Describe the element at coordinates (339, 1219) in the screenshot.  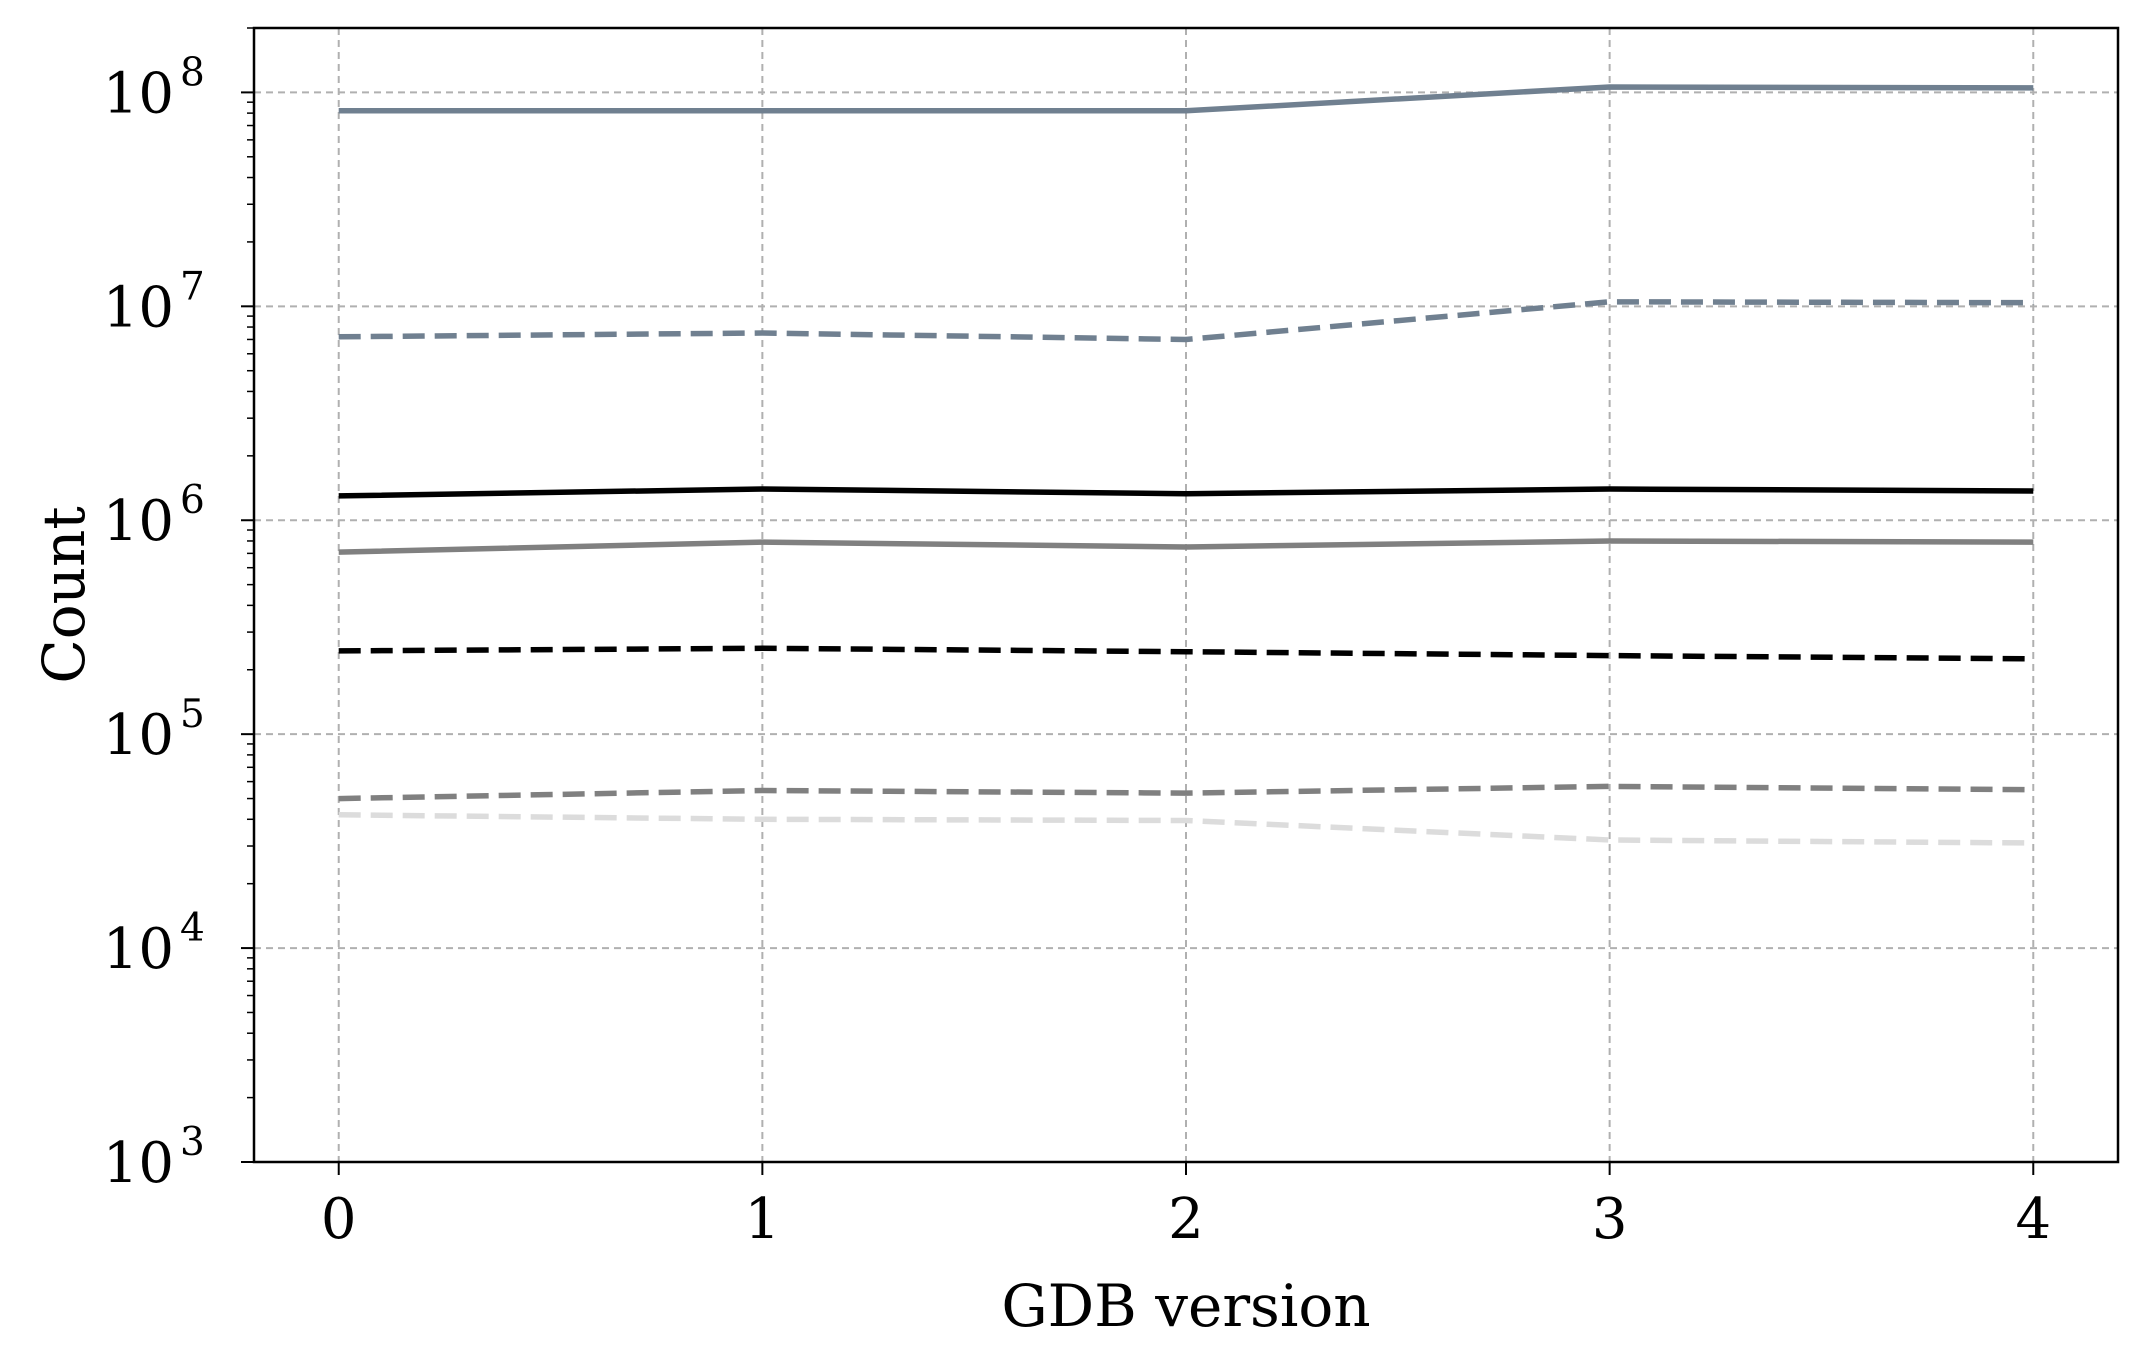
I see `x-tick-label: 0` at that location.